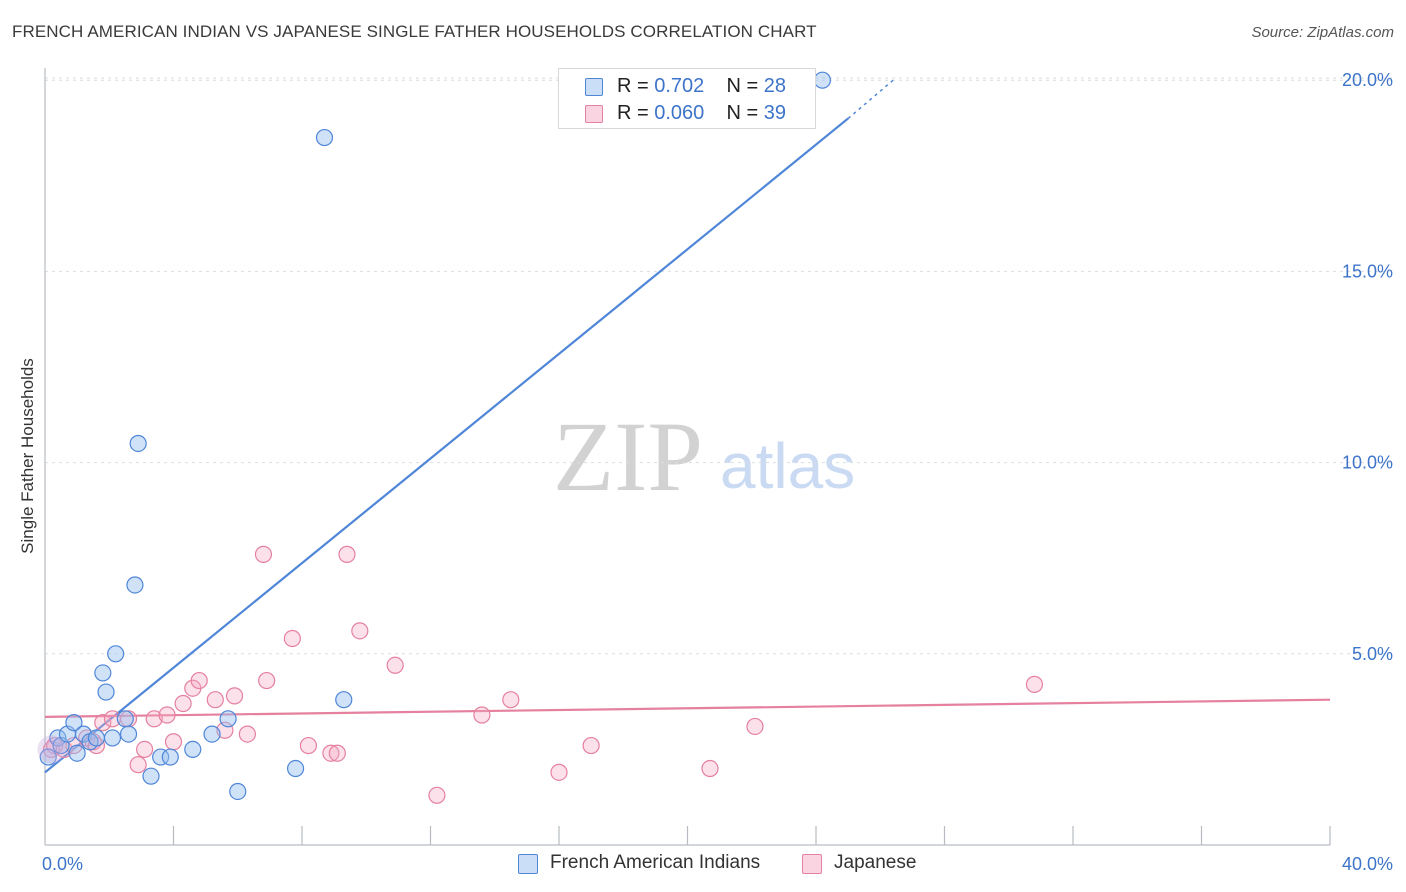 Image resolution: width=1406 pixels, height=892 pixels. I want to click on trend-line-extension, so click(870, 99).